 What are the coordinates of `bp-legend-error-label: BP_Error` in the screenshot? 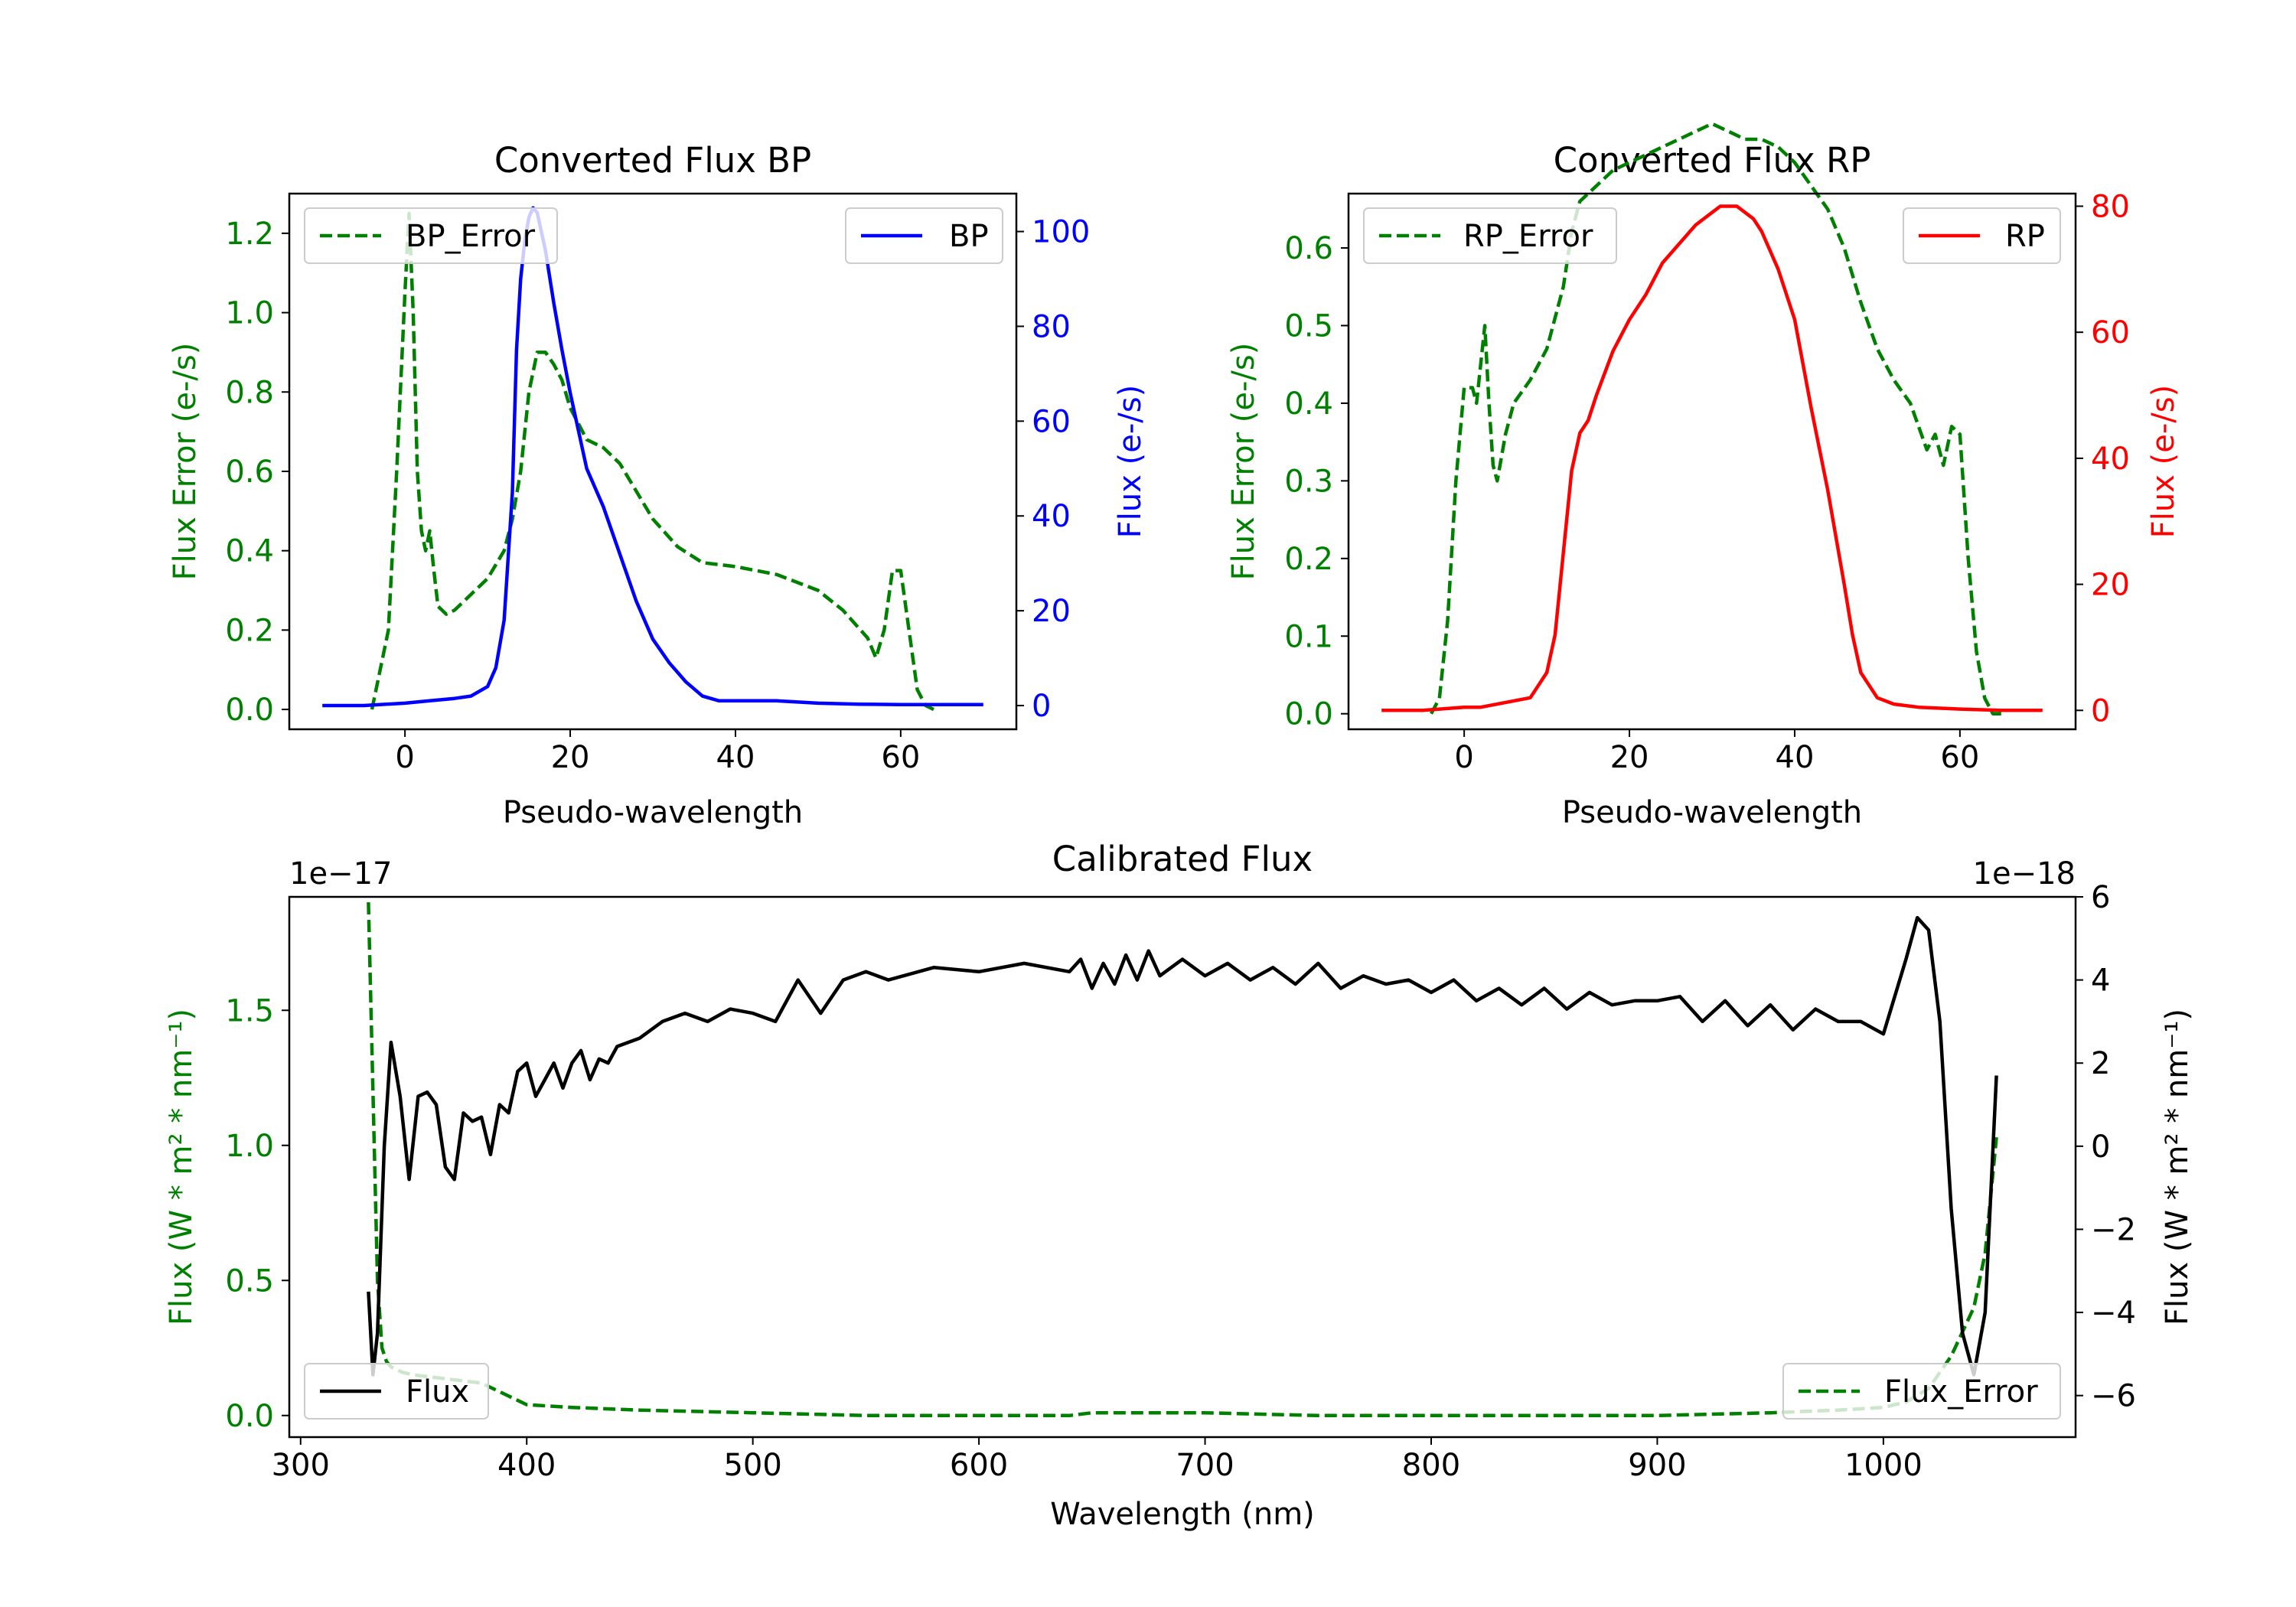 It's located at (471, 237).